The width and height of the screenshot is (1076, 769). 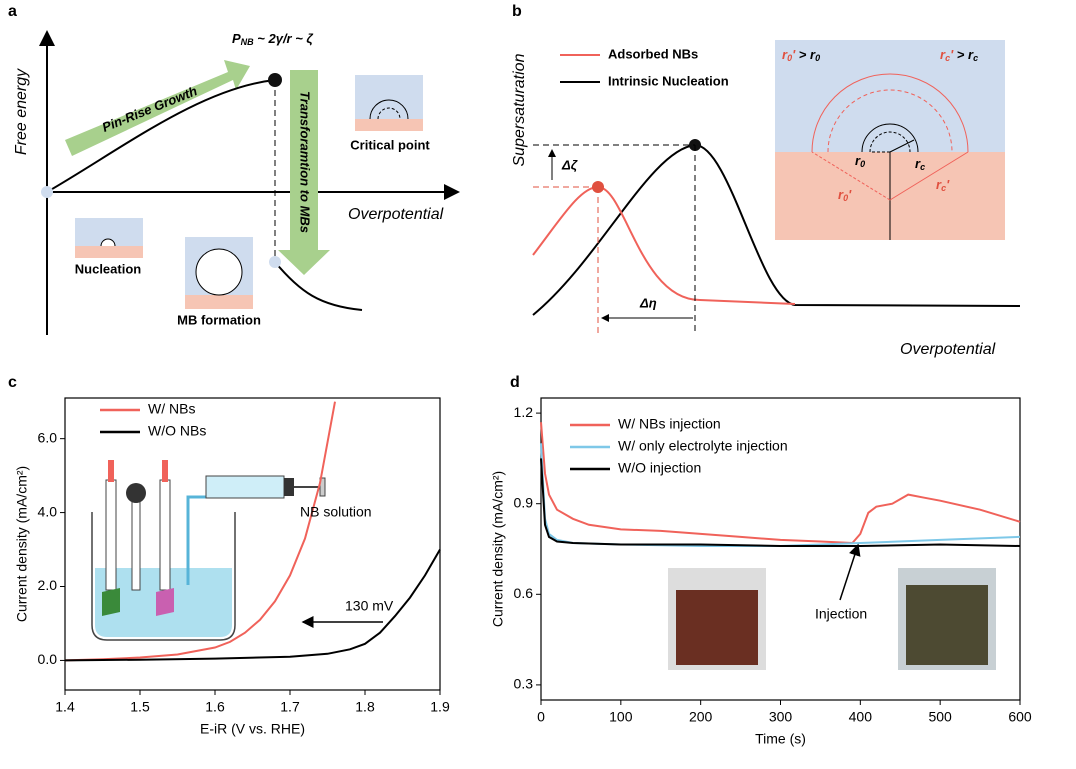 I want to click on legend-label: W/O injection, so click(x=659, y=468).